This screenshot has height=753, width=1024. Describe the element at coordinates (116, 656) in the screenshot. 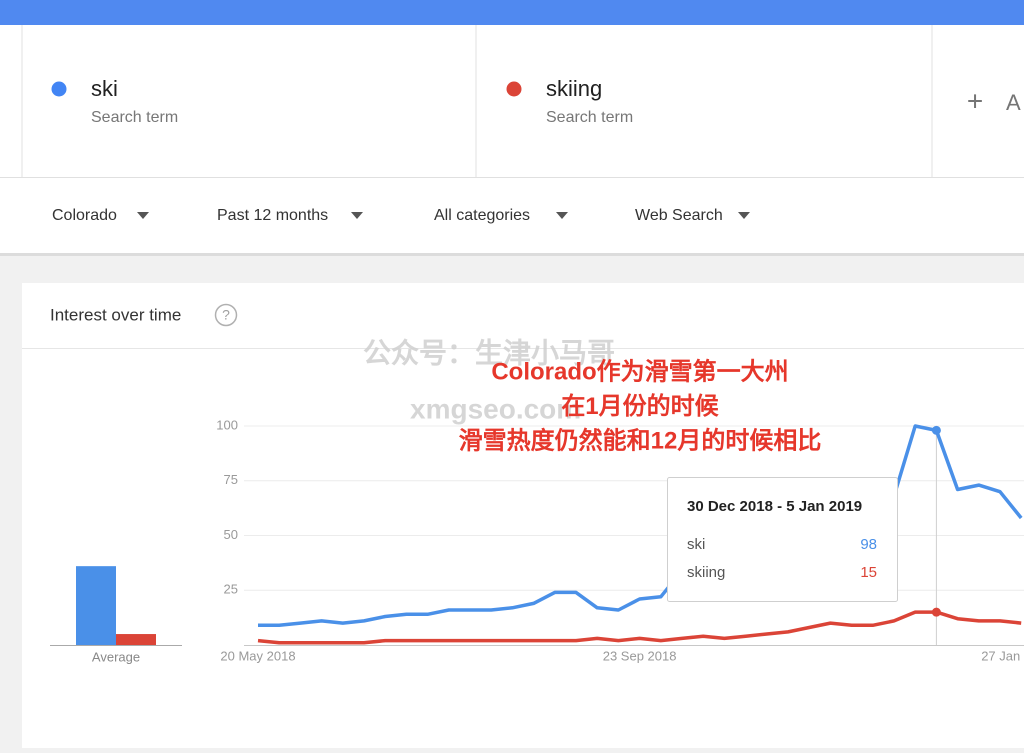

I see `average-label: Average` at that location.